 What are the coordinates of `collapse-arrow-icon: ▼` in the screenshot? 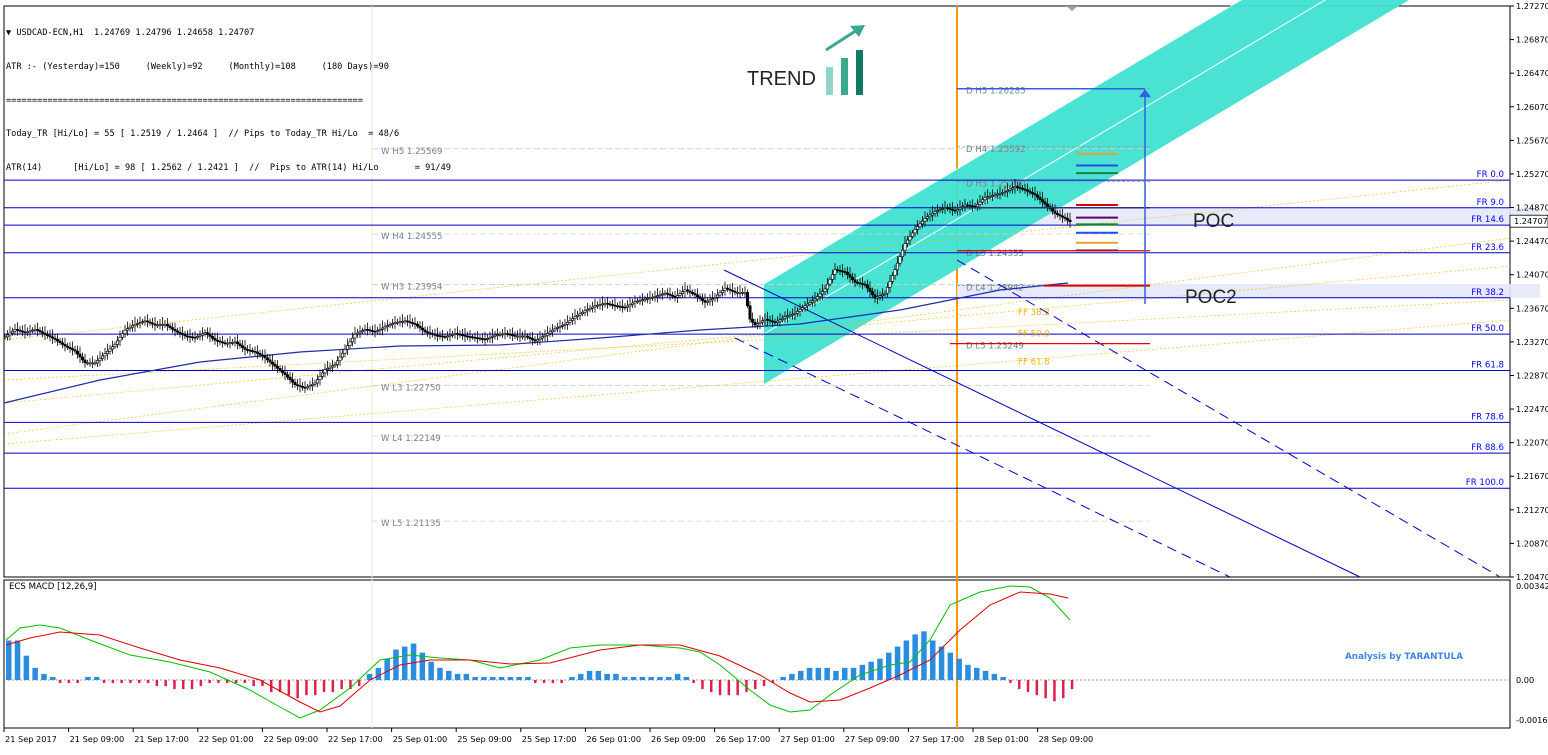 It's located at (11, 33).